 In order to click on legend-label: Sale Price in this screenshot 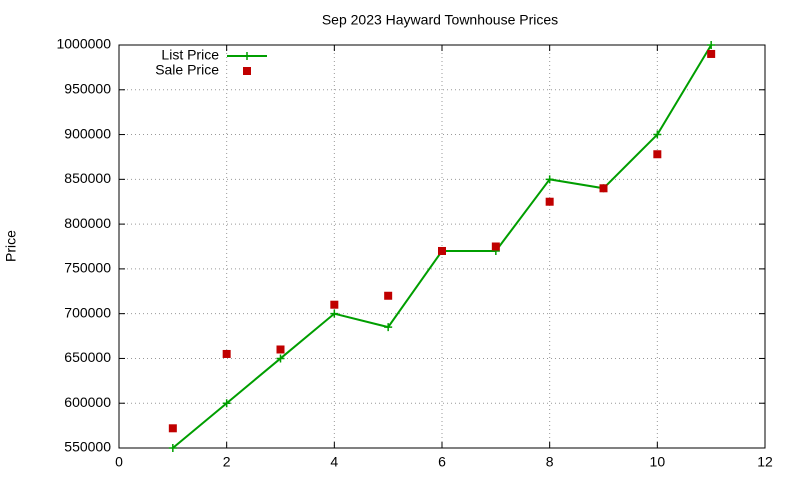, I will do `click(187, 70)`.